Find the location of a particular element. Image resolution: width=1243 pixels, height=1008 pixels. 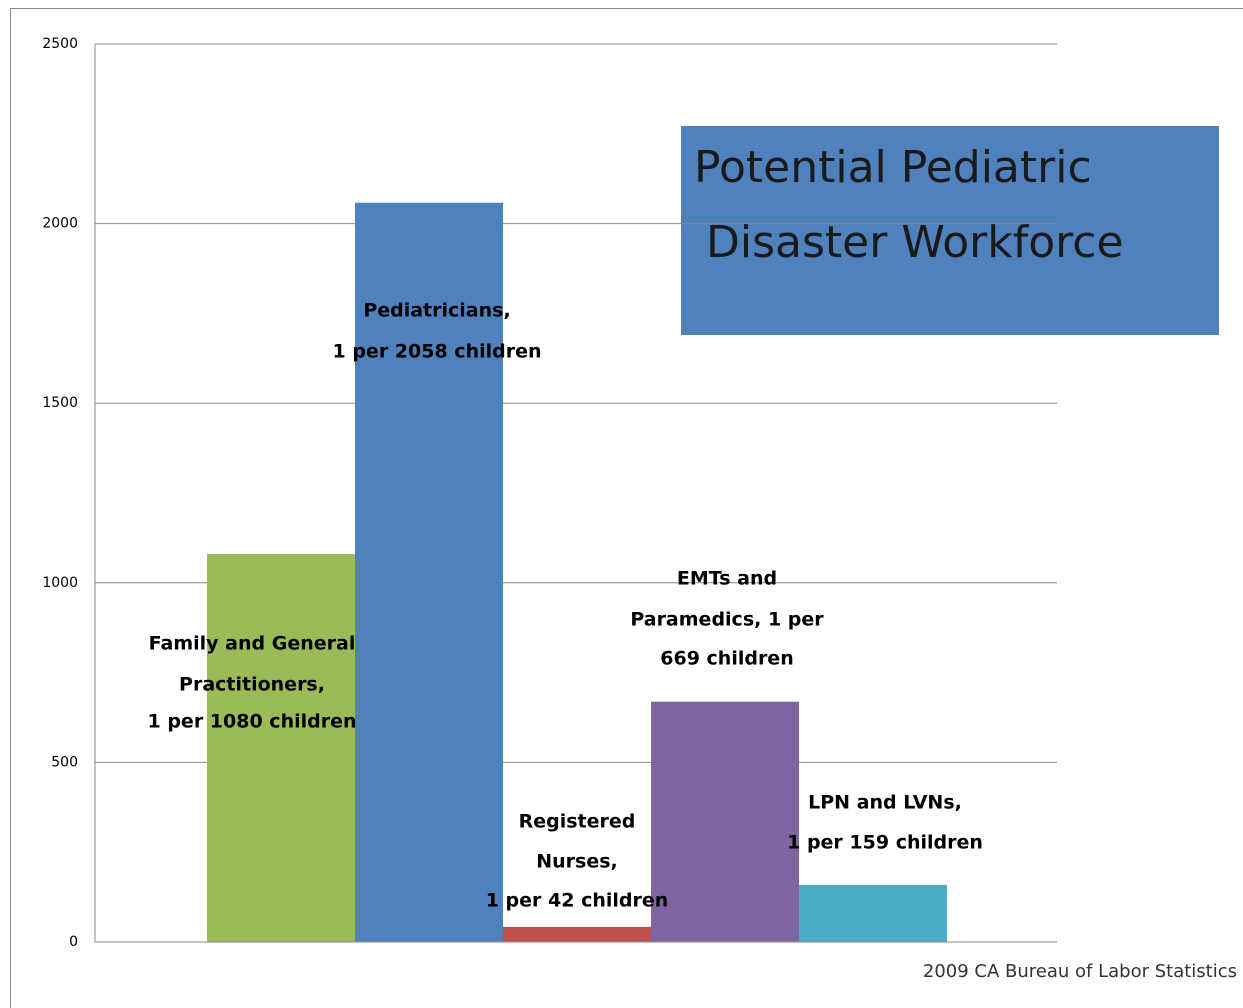

data-label: Registered is located at coordinates (577, 822).